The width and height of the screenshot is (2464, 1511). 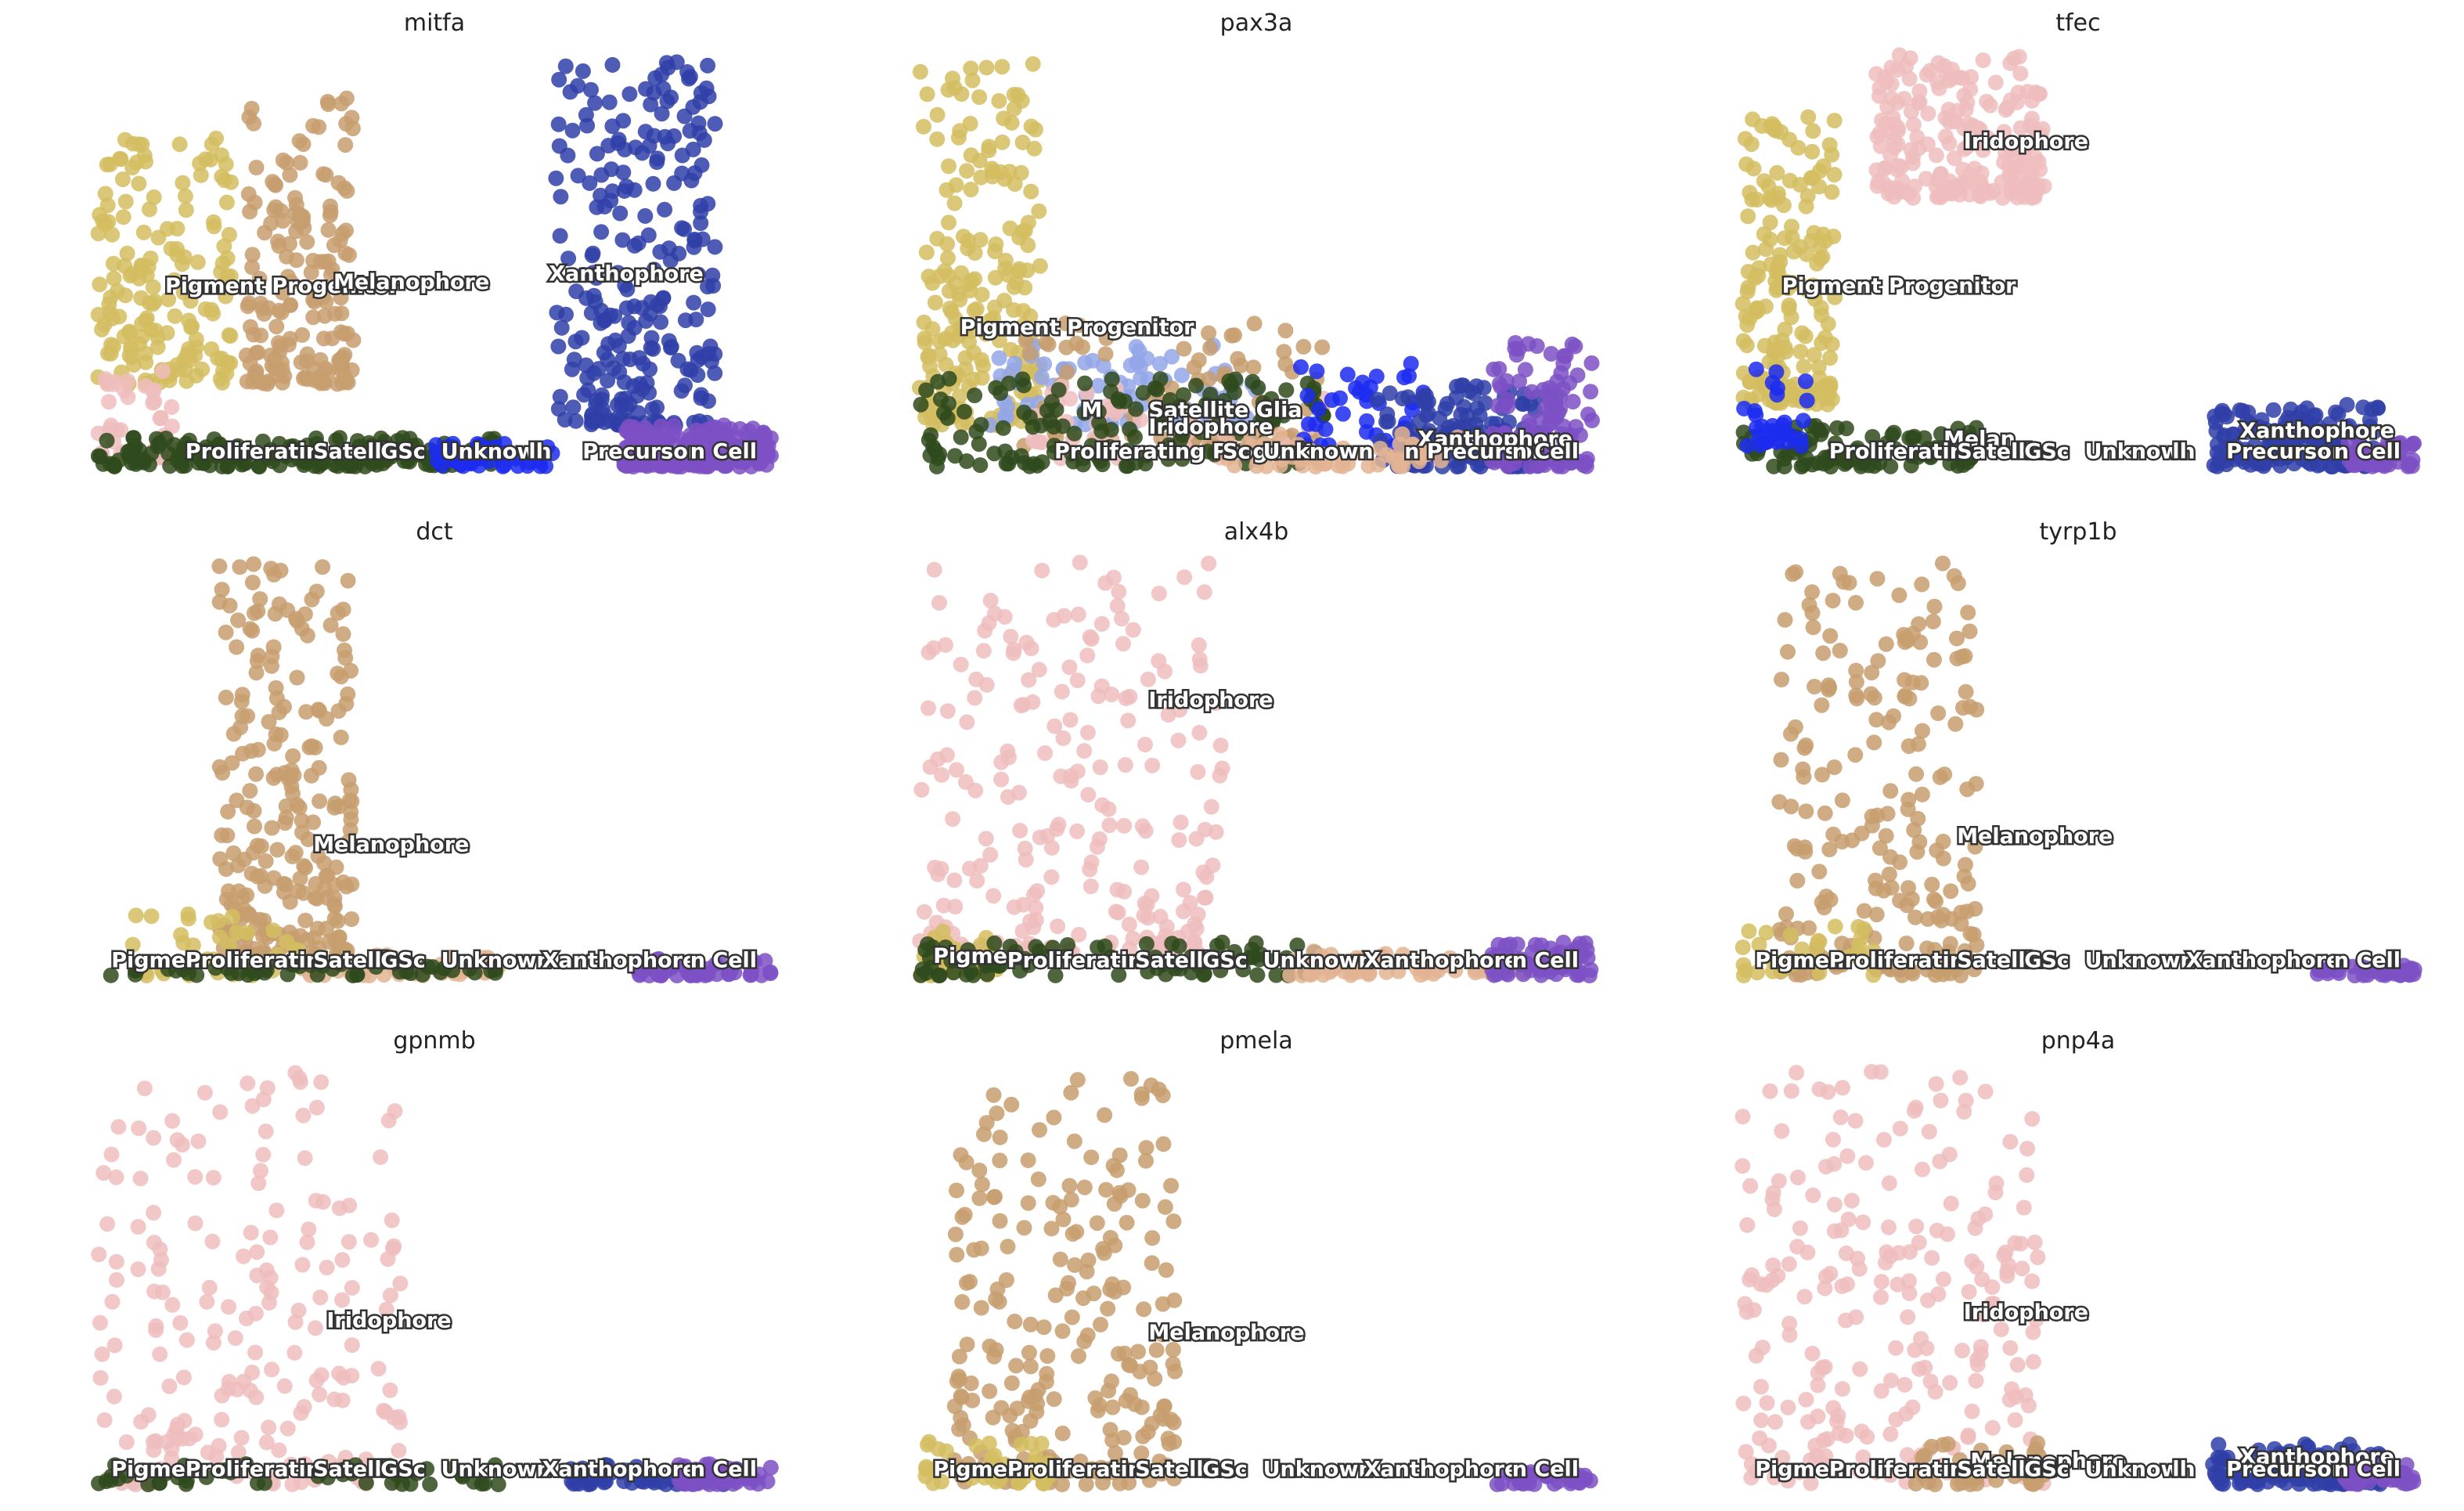 What do you see at coordinates (1226, 1333) in the screenshot?
I see `cluster-label: Melanophore` at bounding box center [1226, 1333].